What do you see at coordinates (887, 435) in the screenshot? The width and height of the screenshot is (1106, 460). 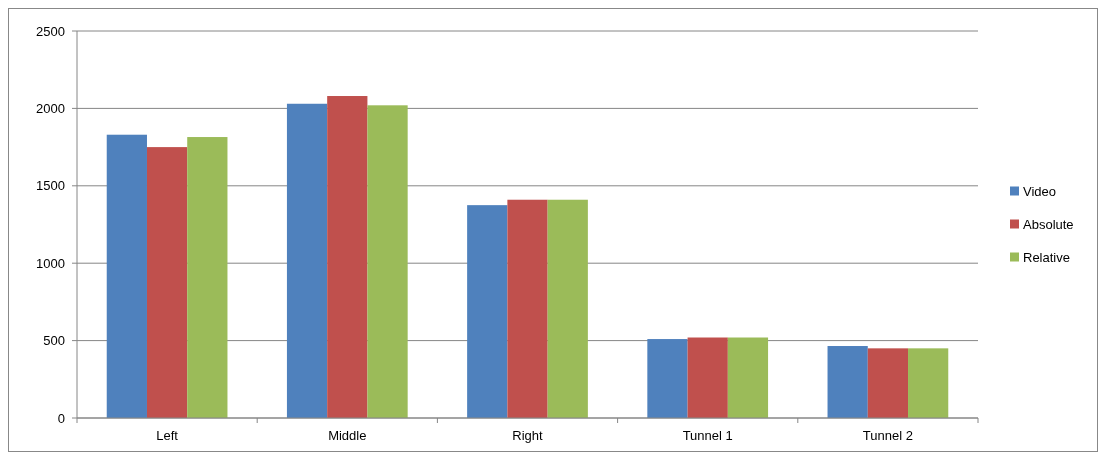 I see `x-tick-label: Tunnel 2` at bounding box center [887, 435].